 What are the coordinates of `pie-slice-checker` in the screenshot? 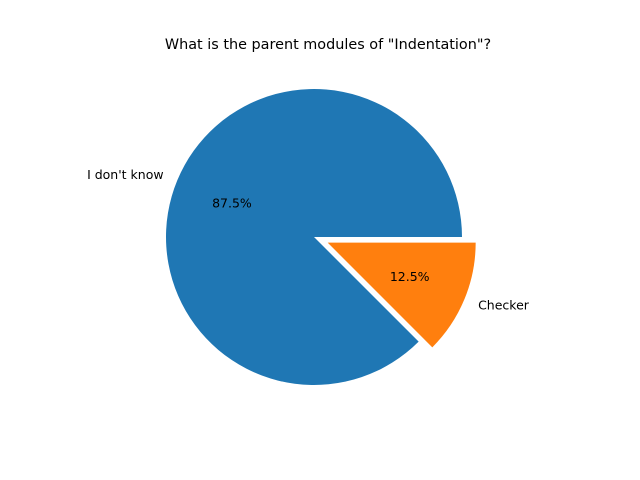 It's located at (401, 295).